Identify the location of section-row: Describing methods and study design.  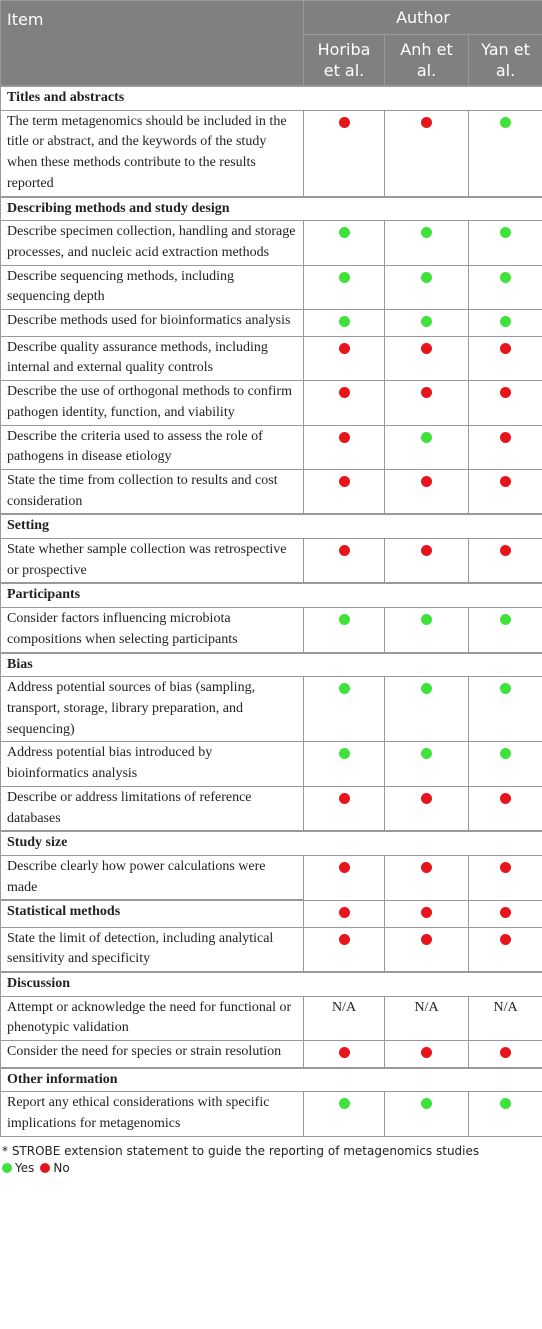
(271, 208).